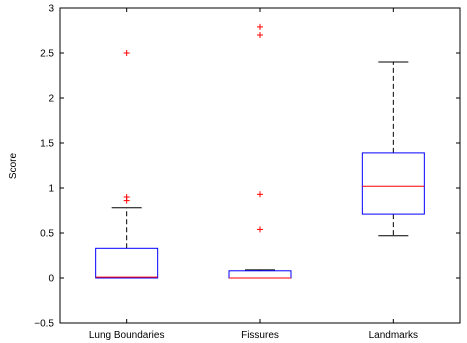  Describe the element at coordinates (51, 99) in the screenshot. I see `y-tick-label: 2` at that location.